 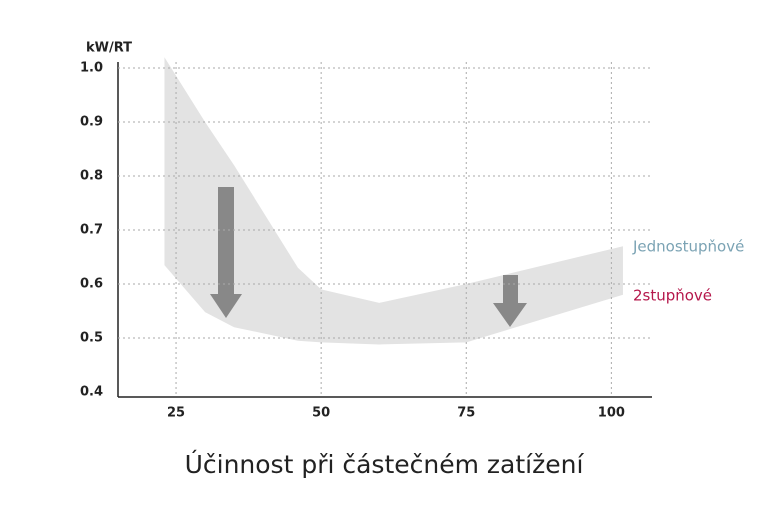 I want to click on y-axis-label: kW/RT, so click(x=109, y=48).